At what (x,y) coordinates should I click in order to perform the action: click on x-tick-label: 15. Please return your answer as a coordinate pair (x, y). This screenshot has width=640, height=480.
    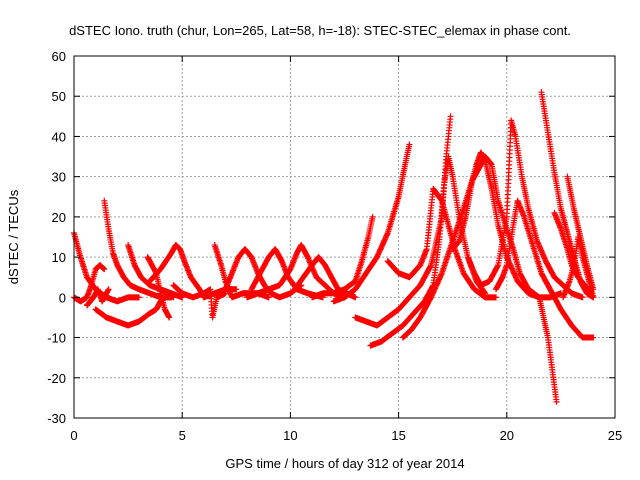
    Looking at the image, I should click on (398, 435).